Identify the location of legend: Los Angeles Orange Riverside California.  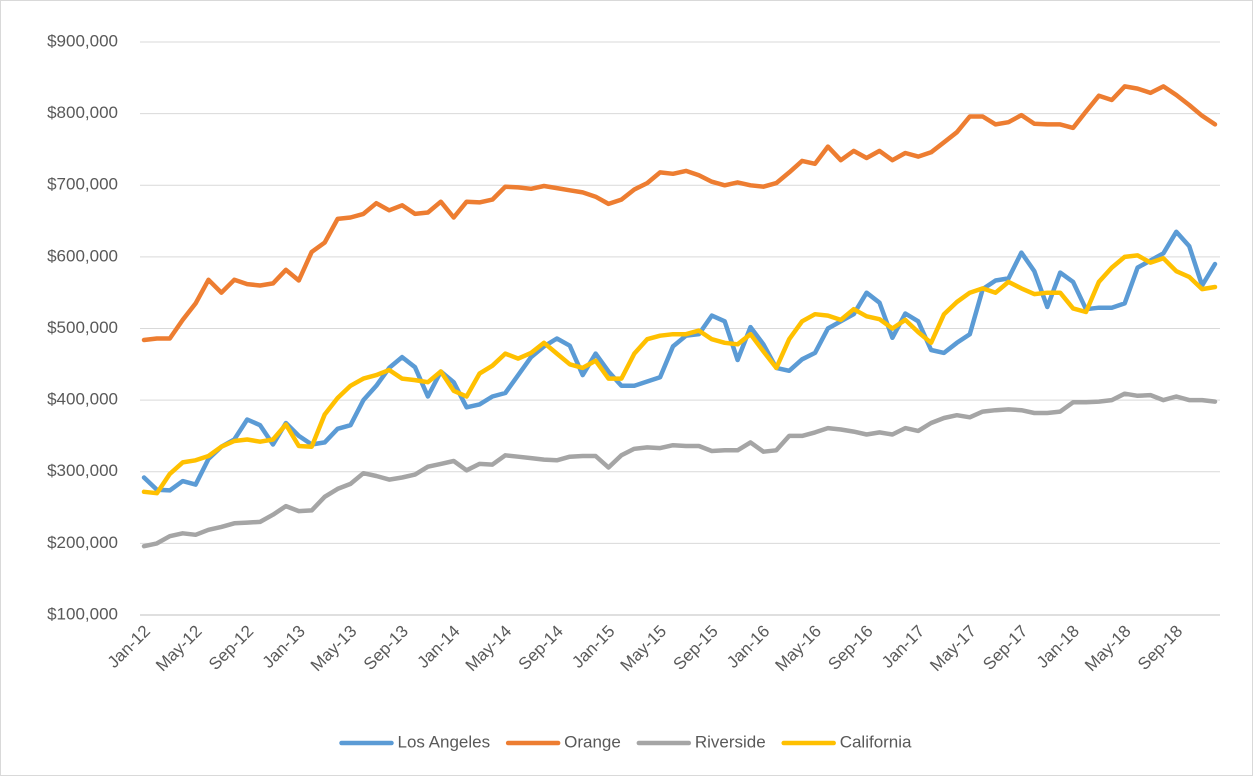
(625, 741).